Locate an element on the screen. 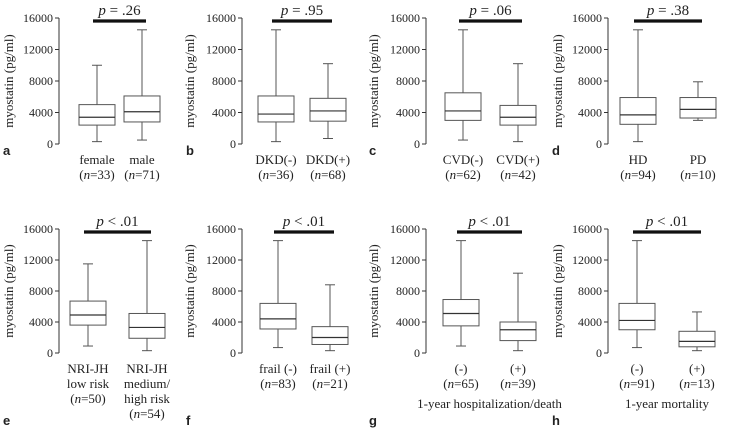 This screenshot has height=432, width=738. p-value-label: p = .06 is located at coordinates (490, 11).